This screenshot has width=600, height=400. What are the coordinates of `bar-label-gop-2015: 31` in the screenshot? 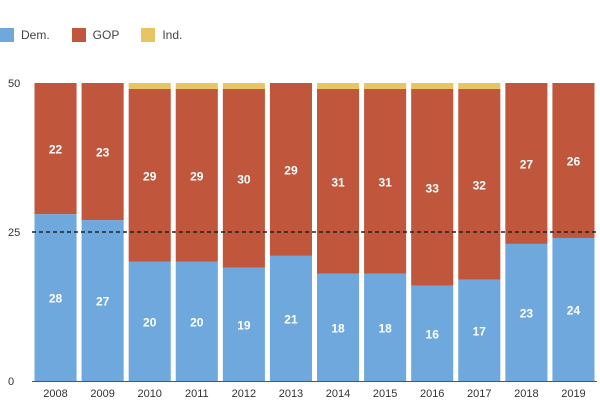 It's located at (385, 182).